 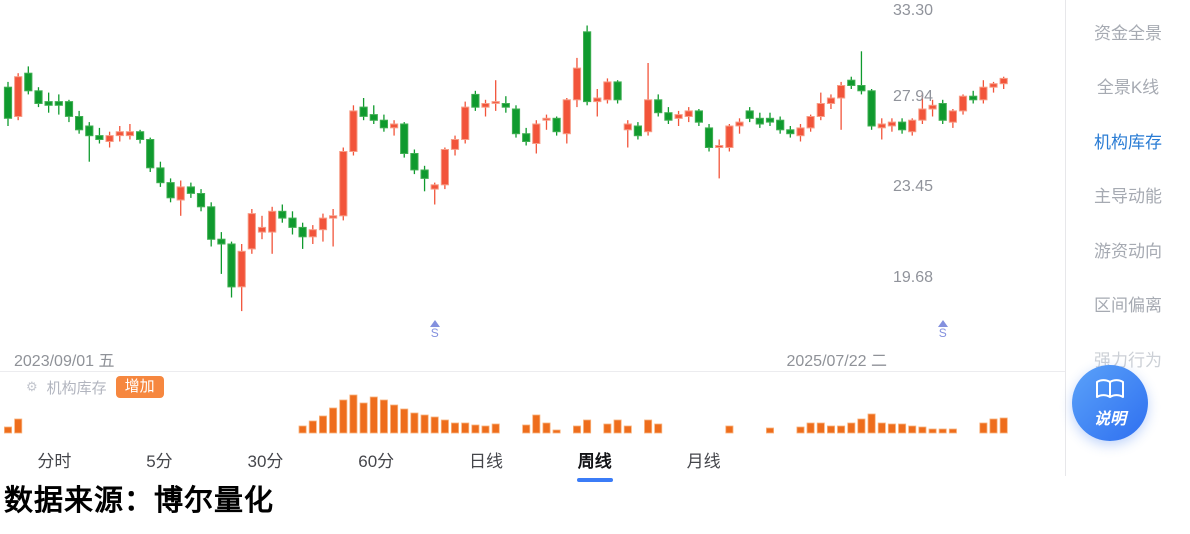 I want to click on tab-60min: 60分, so click(x=376, y=459).